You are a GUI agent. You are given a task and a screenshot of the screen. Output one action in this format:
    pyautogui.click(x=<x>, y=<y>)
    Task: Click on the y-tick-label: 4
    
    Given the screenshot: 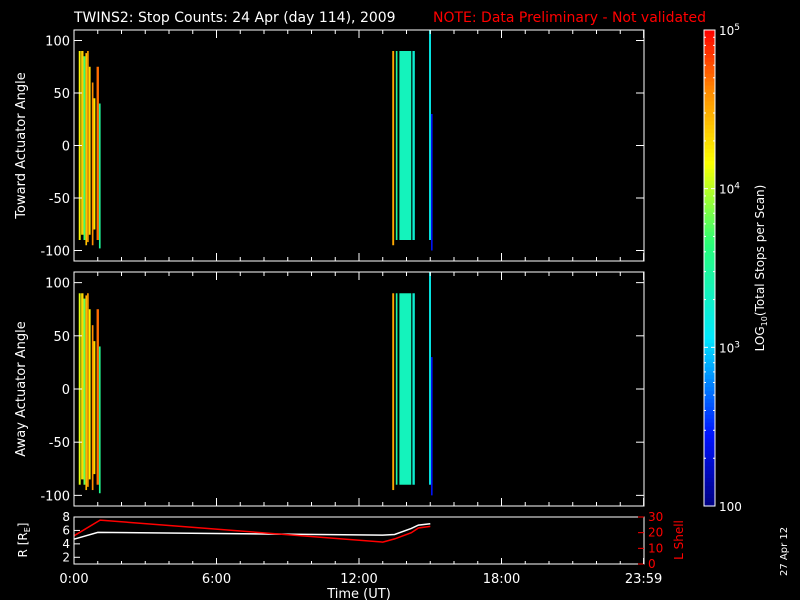 What is the action you would take?
    pyautogui.click(x=66, y=544)
    